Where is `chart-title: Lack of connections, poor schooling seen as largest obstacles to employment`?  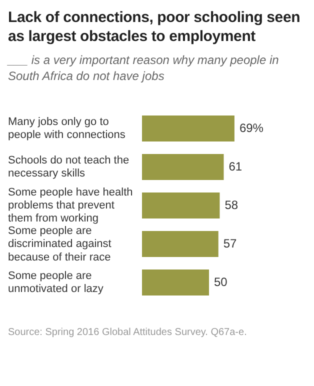 chart-title: Lack of connections, poor schooling seen as largest obstacles to employment is located at coordinates (155, 27).